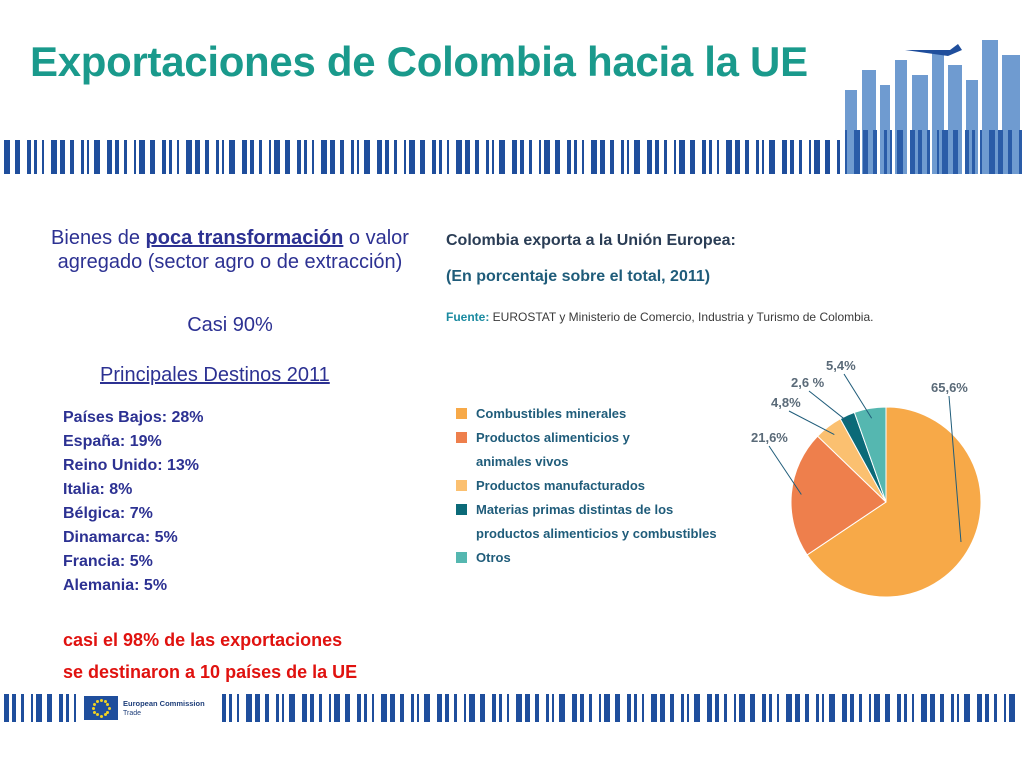 This screenshot has height=768, width=1024. What do you see at coordinates (244, 238) in the screenshot?
I see `intro-highlight: poca transformación` at bounding box center [244, 238].